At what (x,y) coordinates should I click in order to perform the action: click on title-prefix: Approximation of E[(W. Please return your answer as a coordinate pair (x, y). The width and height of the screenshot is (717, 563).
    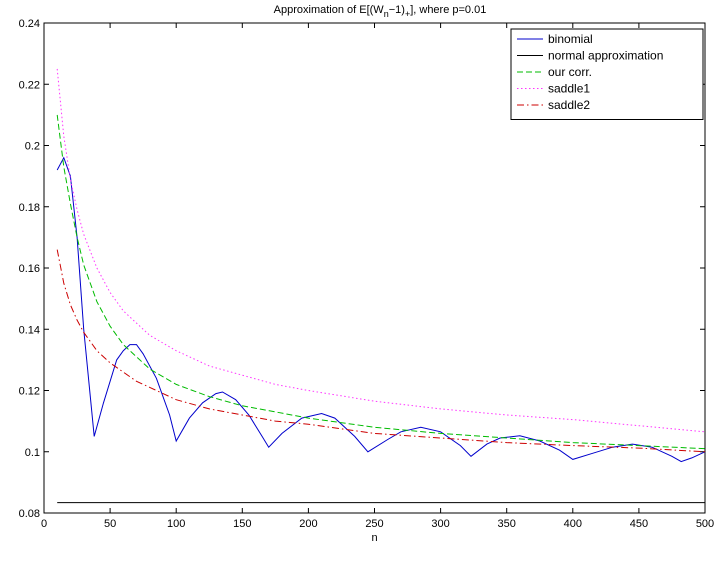
    Looking at the image, I should click on (329, 10).